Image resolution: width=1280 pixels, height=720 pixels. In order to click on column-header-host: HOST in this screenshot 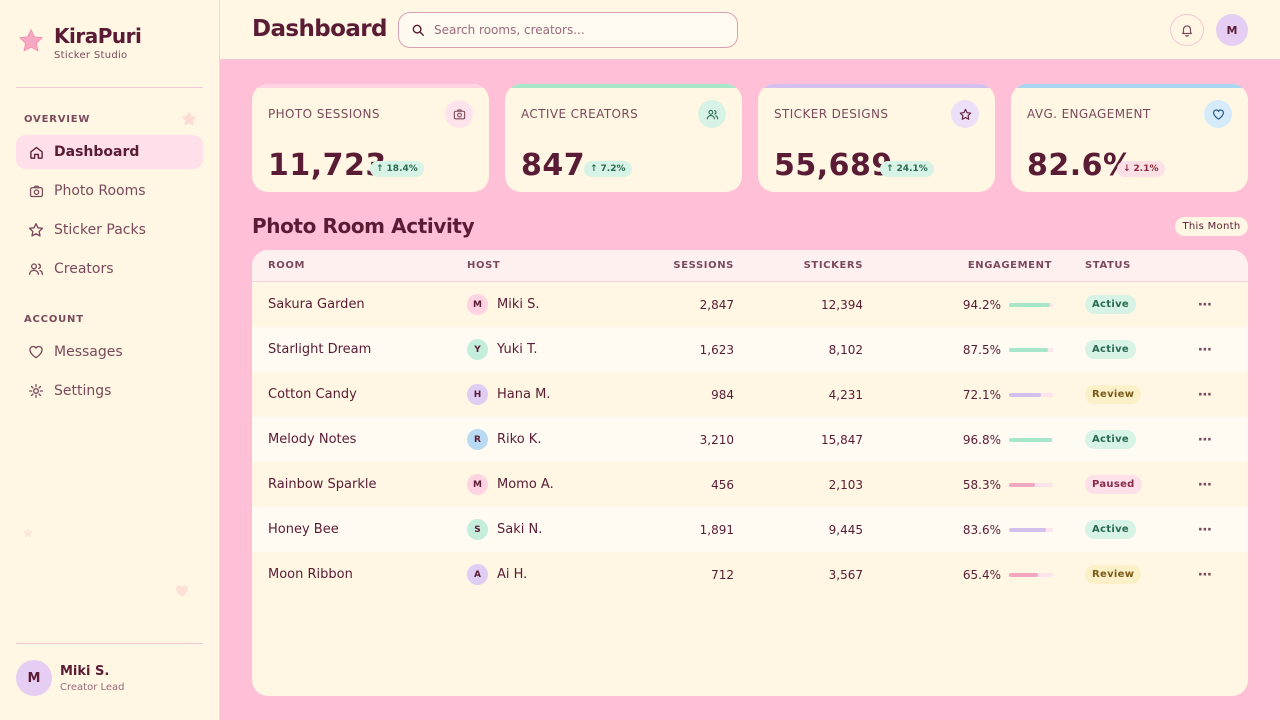, I will do `click(484, 265)`.